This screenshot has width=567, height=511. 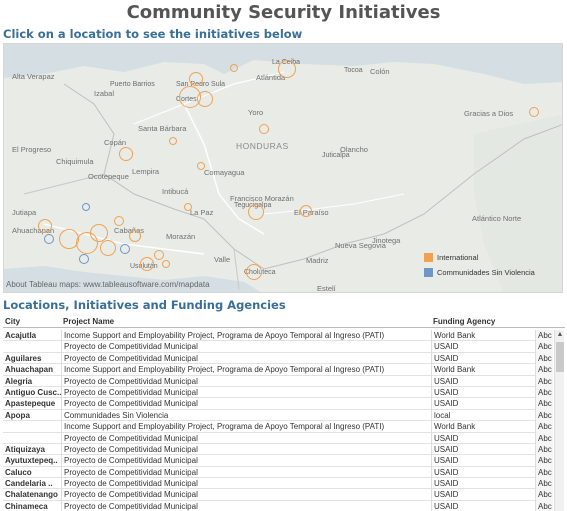 What do you see at coordinates (33, 230) in the screenshot?
I see `map-label: Ahuachapan` at bounding box center [33, 230].